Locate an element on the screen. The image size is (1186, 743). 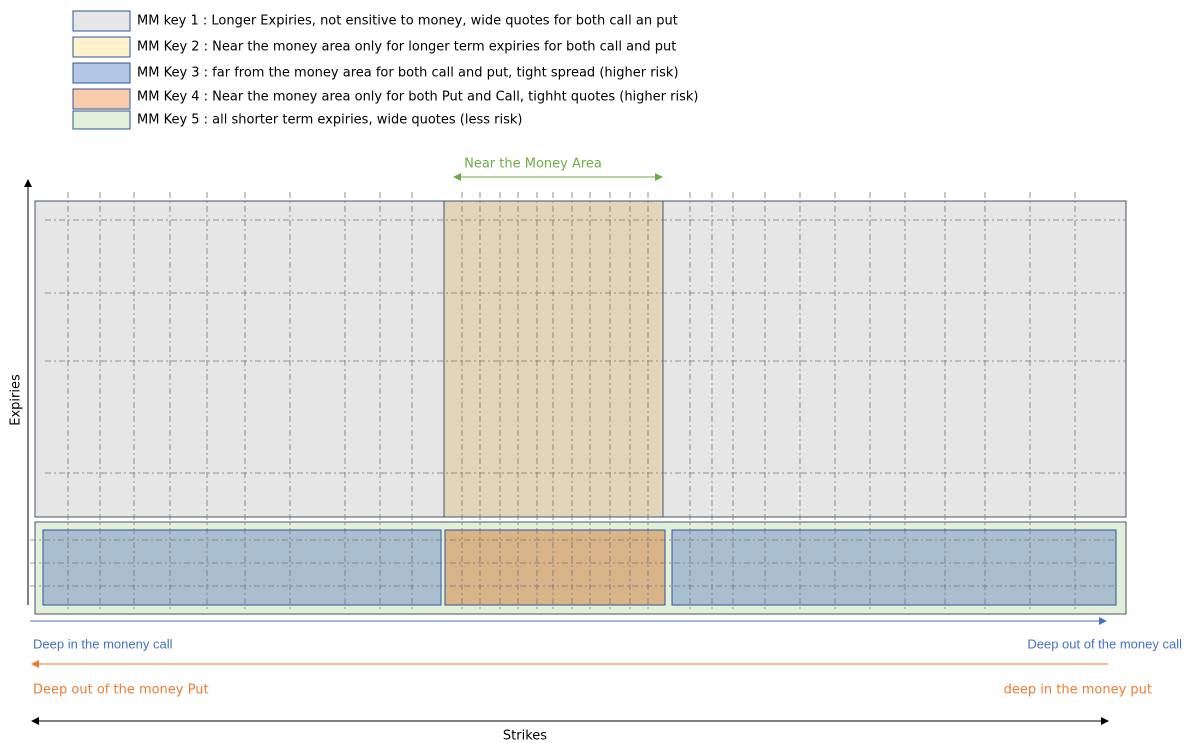
call-right: Deep out of the money call is located at coordinates (1104, 643).